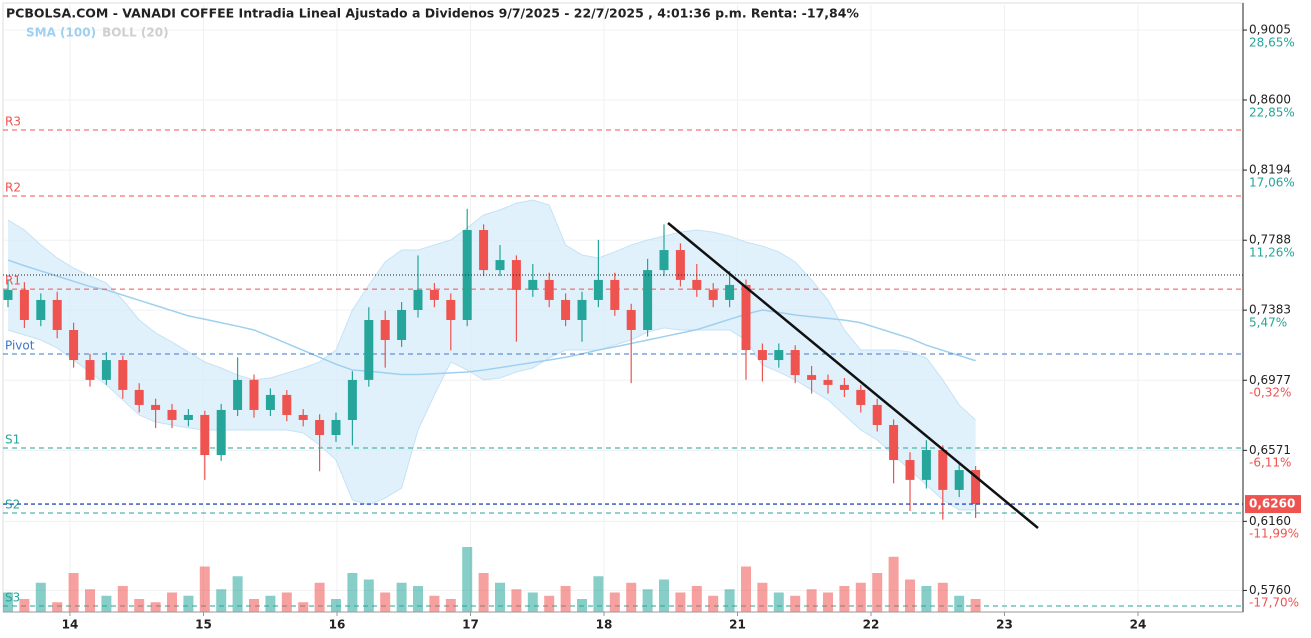  I want to click on trend-line, so click(853, 375).